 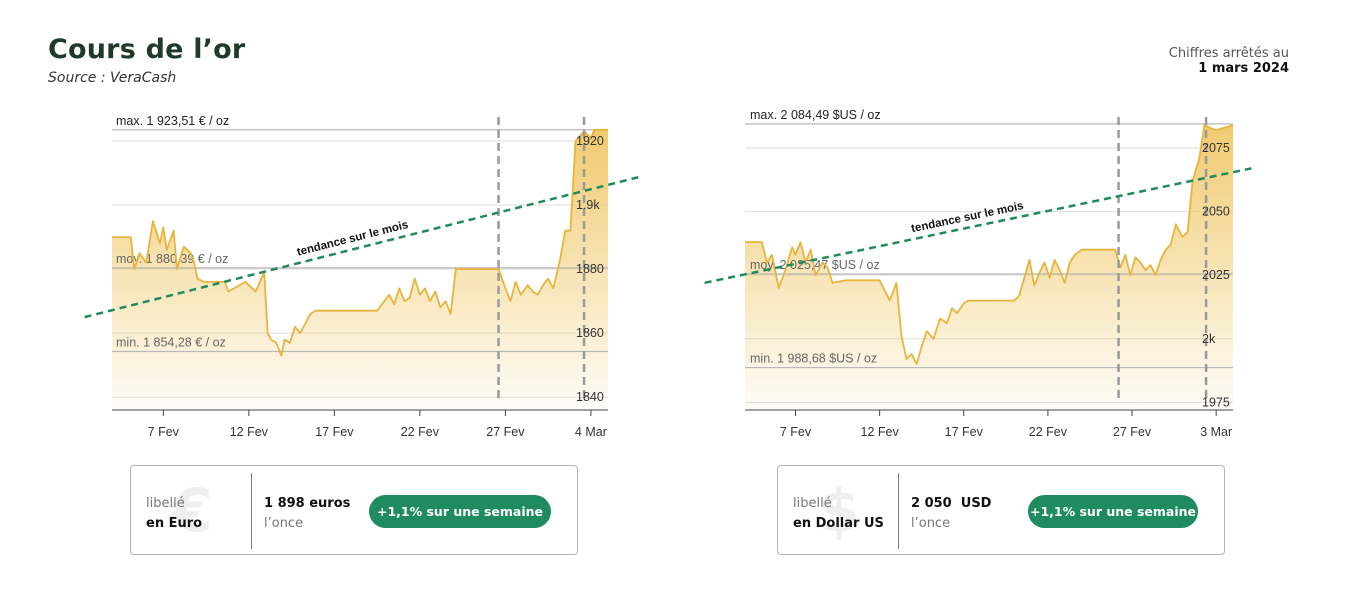 I want to click on y-tick-label: 2025, so click(x=1216, y=275).